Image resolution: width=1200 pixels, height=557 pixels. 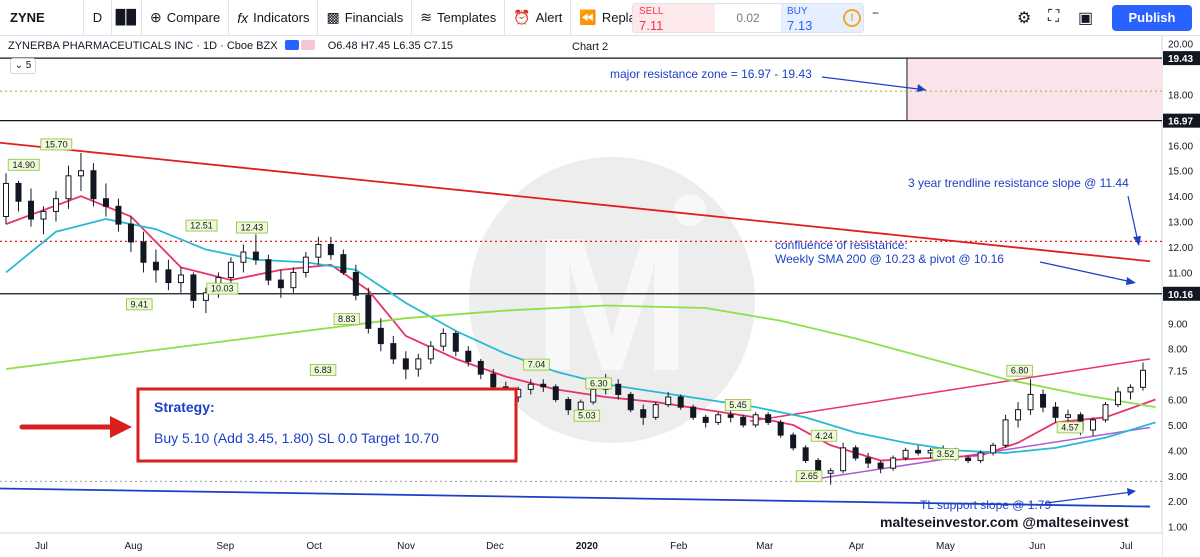 What do you see at coordinates (186, 18) in the screenshot?
I see `compare-button: ⊕ Compare` at bounding box center [186, 18].